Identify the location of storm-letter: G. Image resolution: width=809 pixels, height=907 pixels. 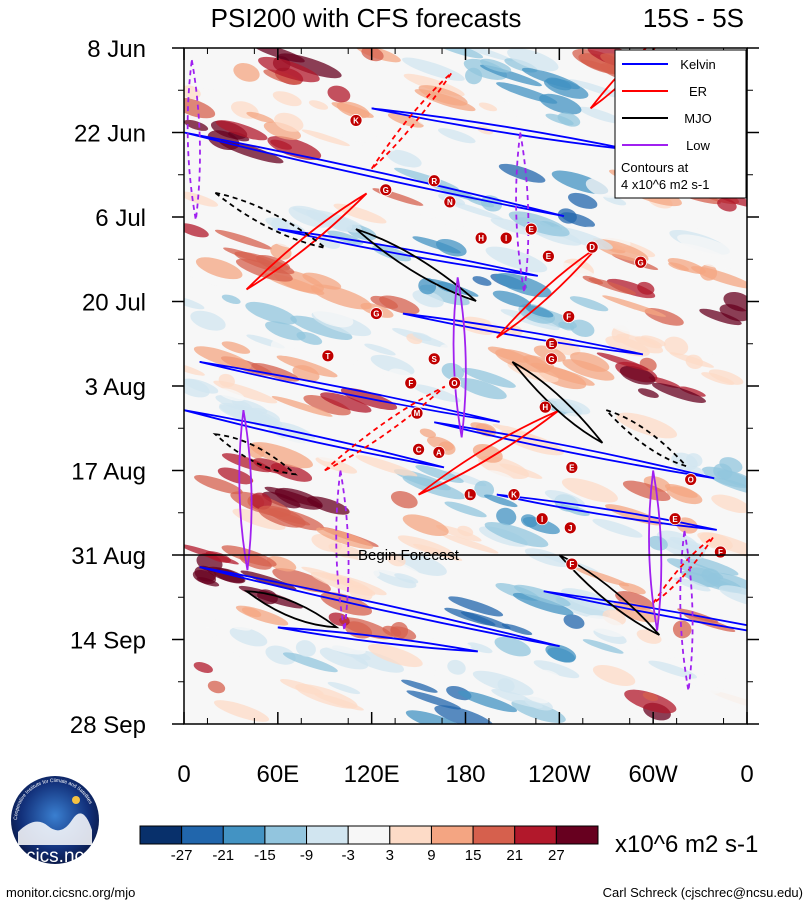
(641, 262).